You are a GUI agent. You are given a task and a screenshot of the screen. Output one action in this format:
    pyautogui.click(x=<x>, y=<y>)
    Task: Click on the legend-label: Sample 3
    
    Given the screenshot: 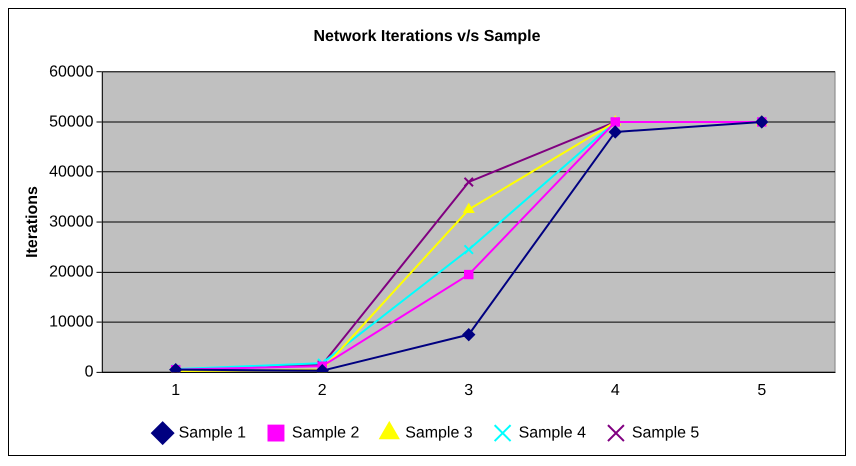 What is the action you would take?
    pyautogui.click(x=439, y=433)
    